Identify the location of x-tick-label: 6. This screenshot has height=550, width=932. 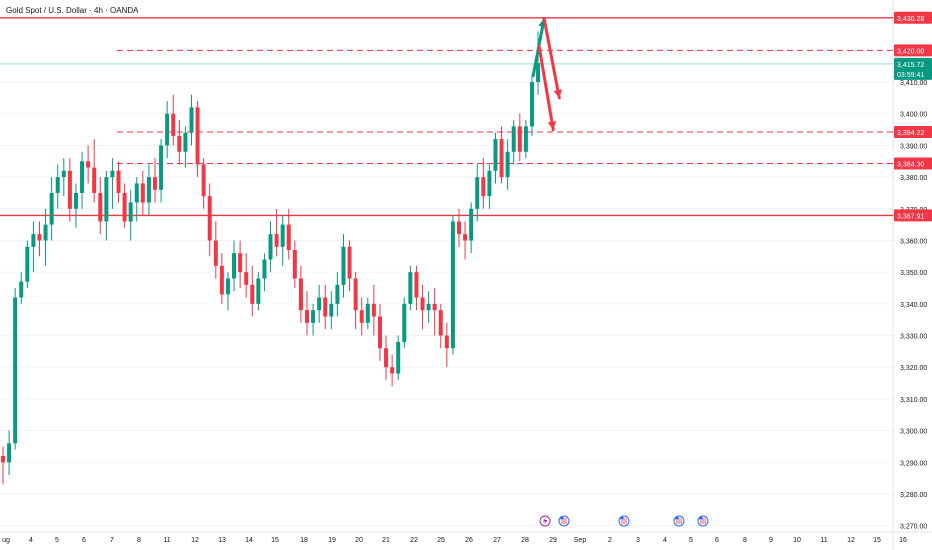
(84, 540).